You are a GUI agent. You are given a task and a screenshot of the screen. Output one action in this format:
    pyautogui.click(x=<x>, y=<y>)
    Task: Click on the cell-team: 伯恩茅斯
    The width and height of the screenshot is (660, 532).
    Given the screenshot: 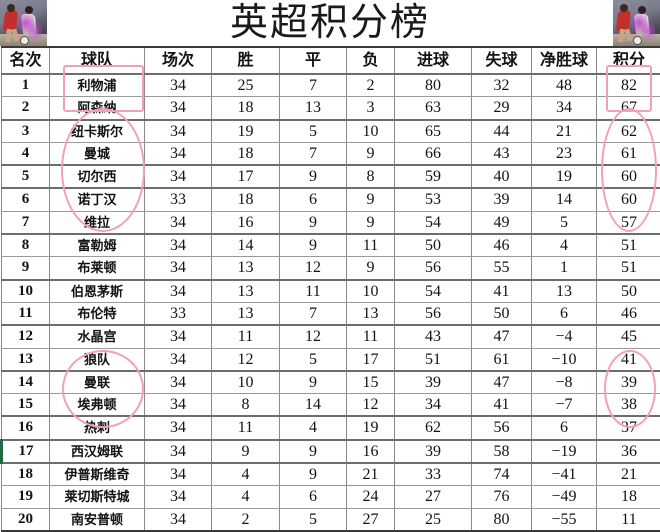 What is the action you would take?
    pyautogui.click(x=97, y=291)
    